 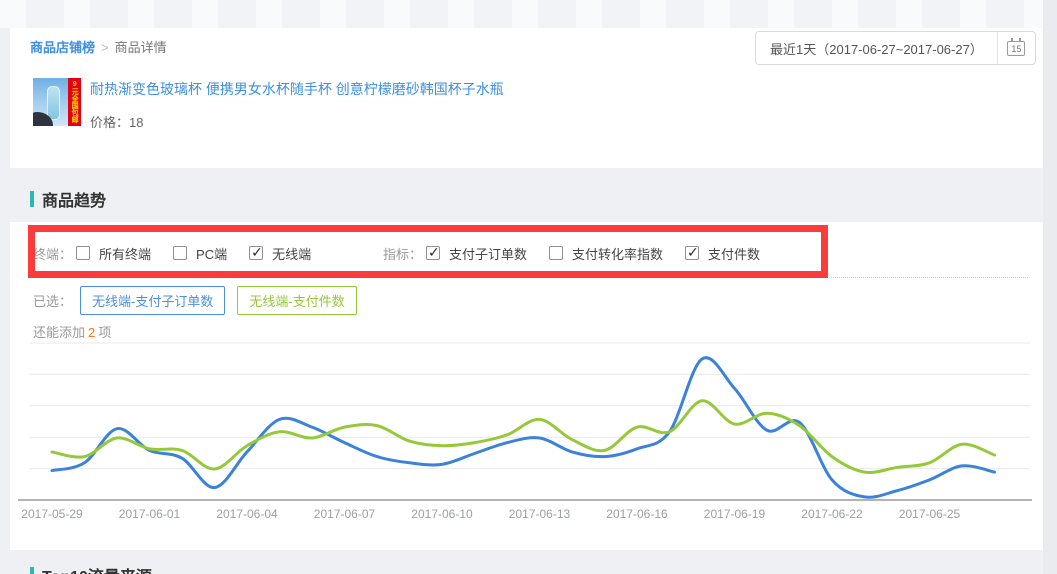 I want to click on selected-tag-wireless-items: 无线端-支付件数, so click(x=297, y=300).